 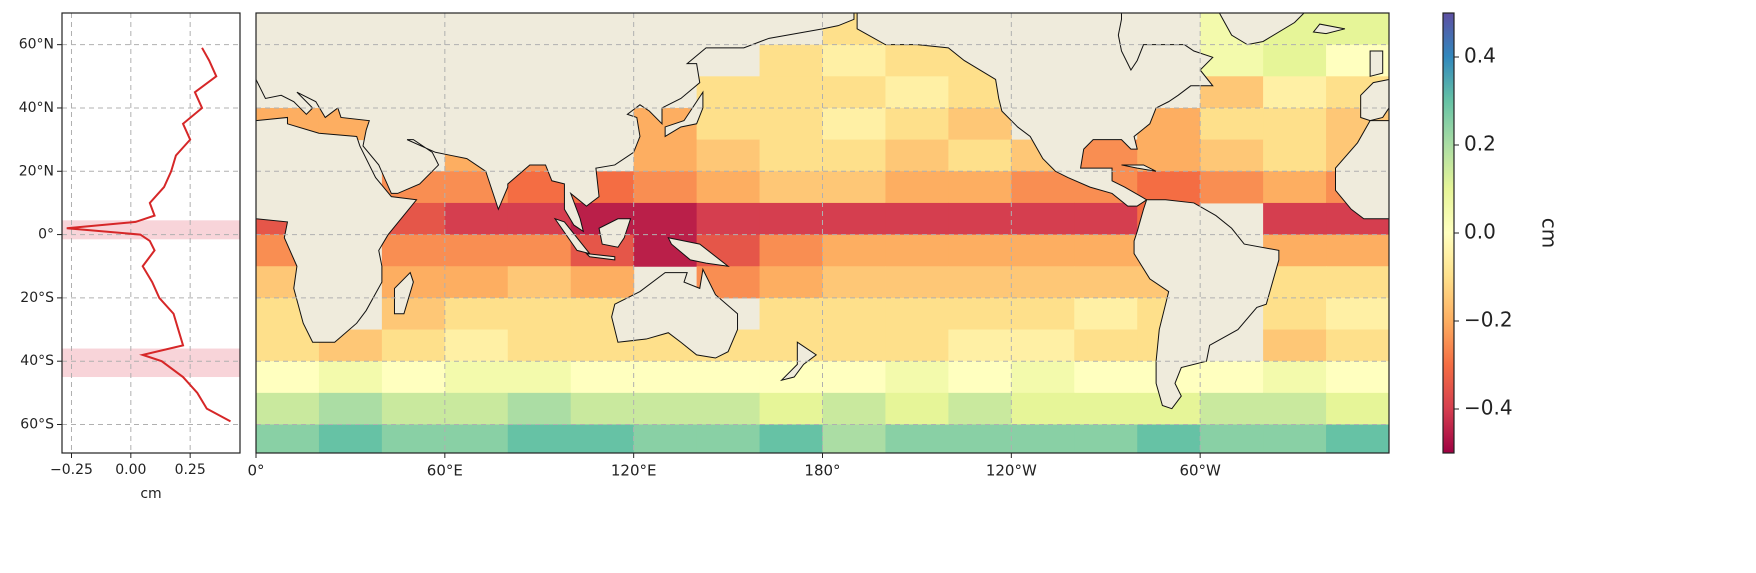 I want to click on colorbar-tick-label: −0.2, so click(x=1488, y=320).